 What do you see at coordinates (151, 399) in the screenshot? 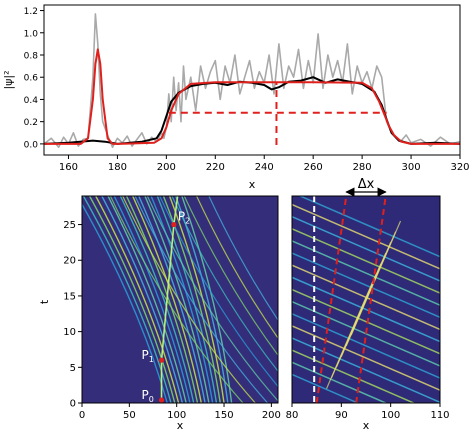
I see `bl-point-subscript: 0` at bounding box center [151, 399].